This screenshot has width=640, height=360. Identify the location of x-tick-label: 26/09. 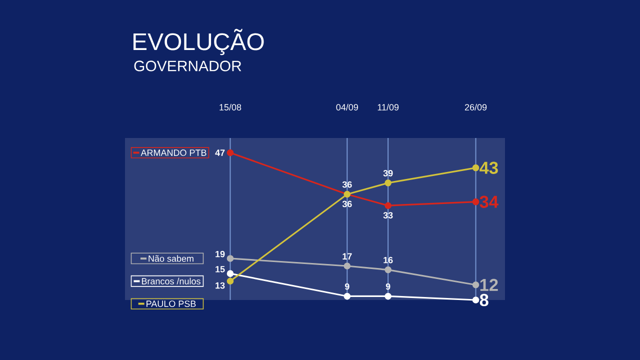
(475, 107).